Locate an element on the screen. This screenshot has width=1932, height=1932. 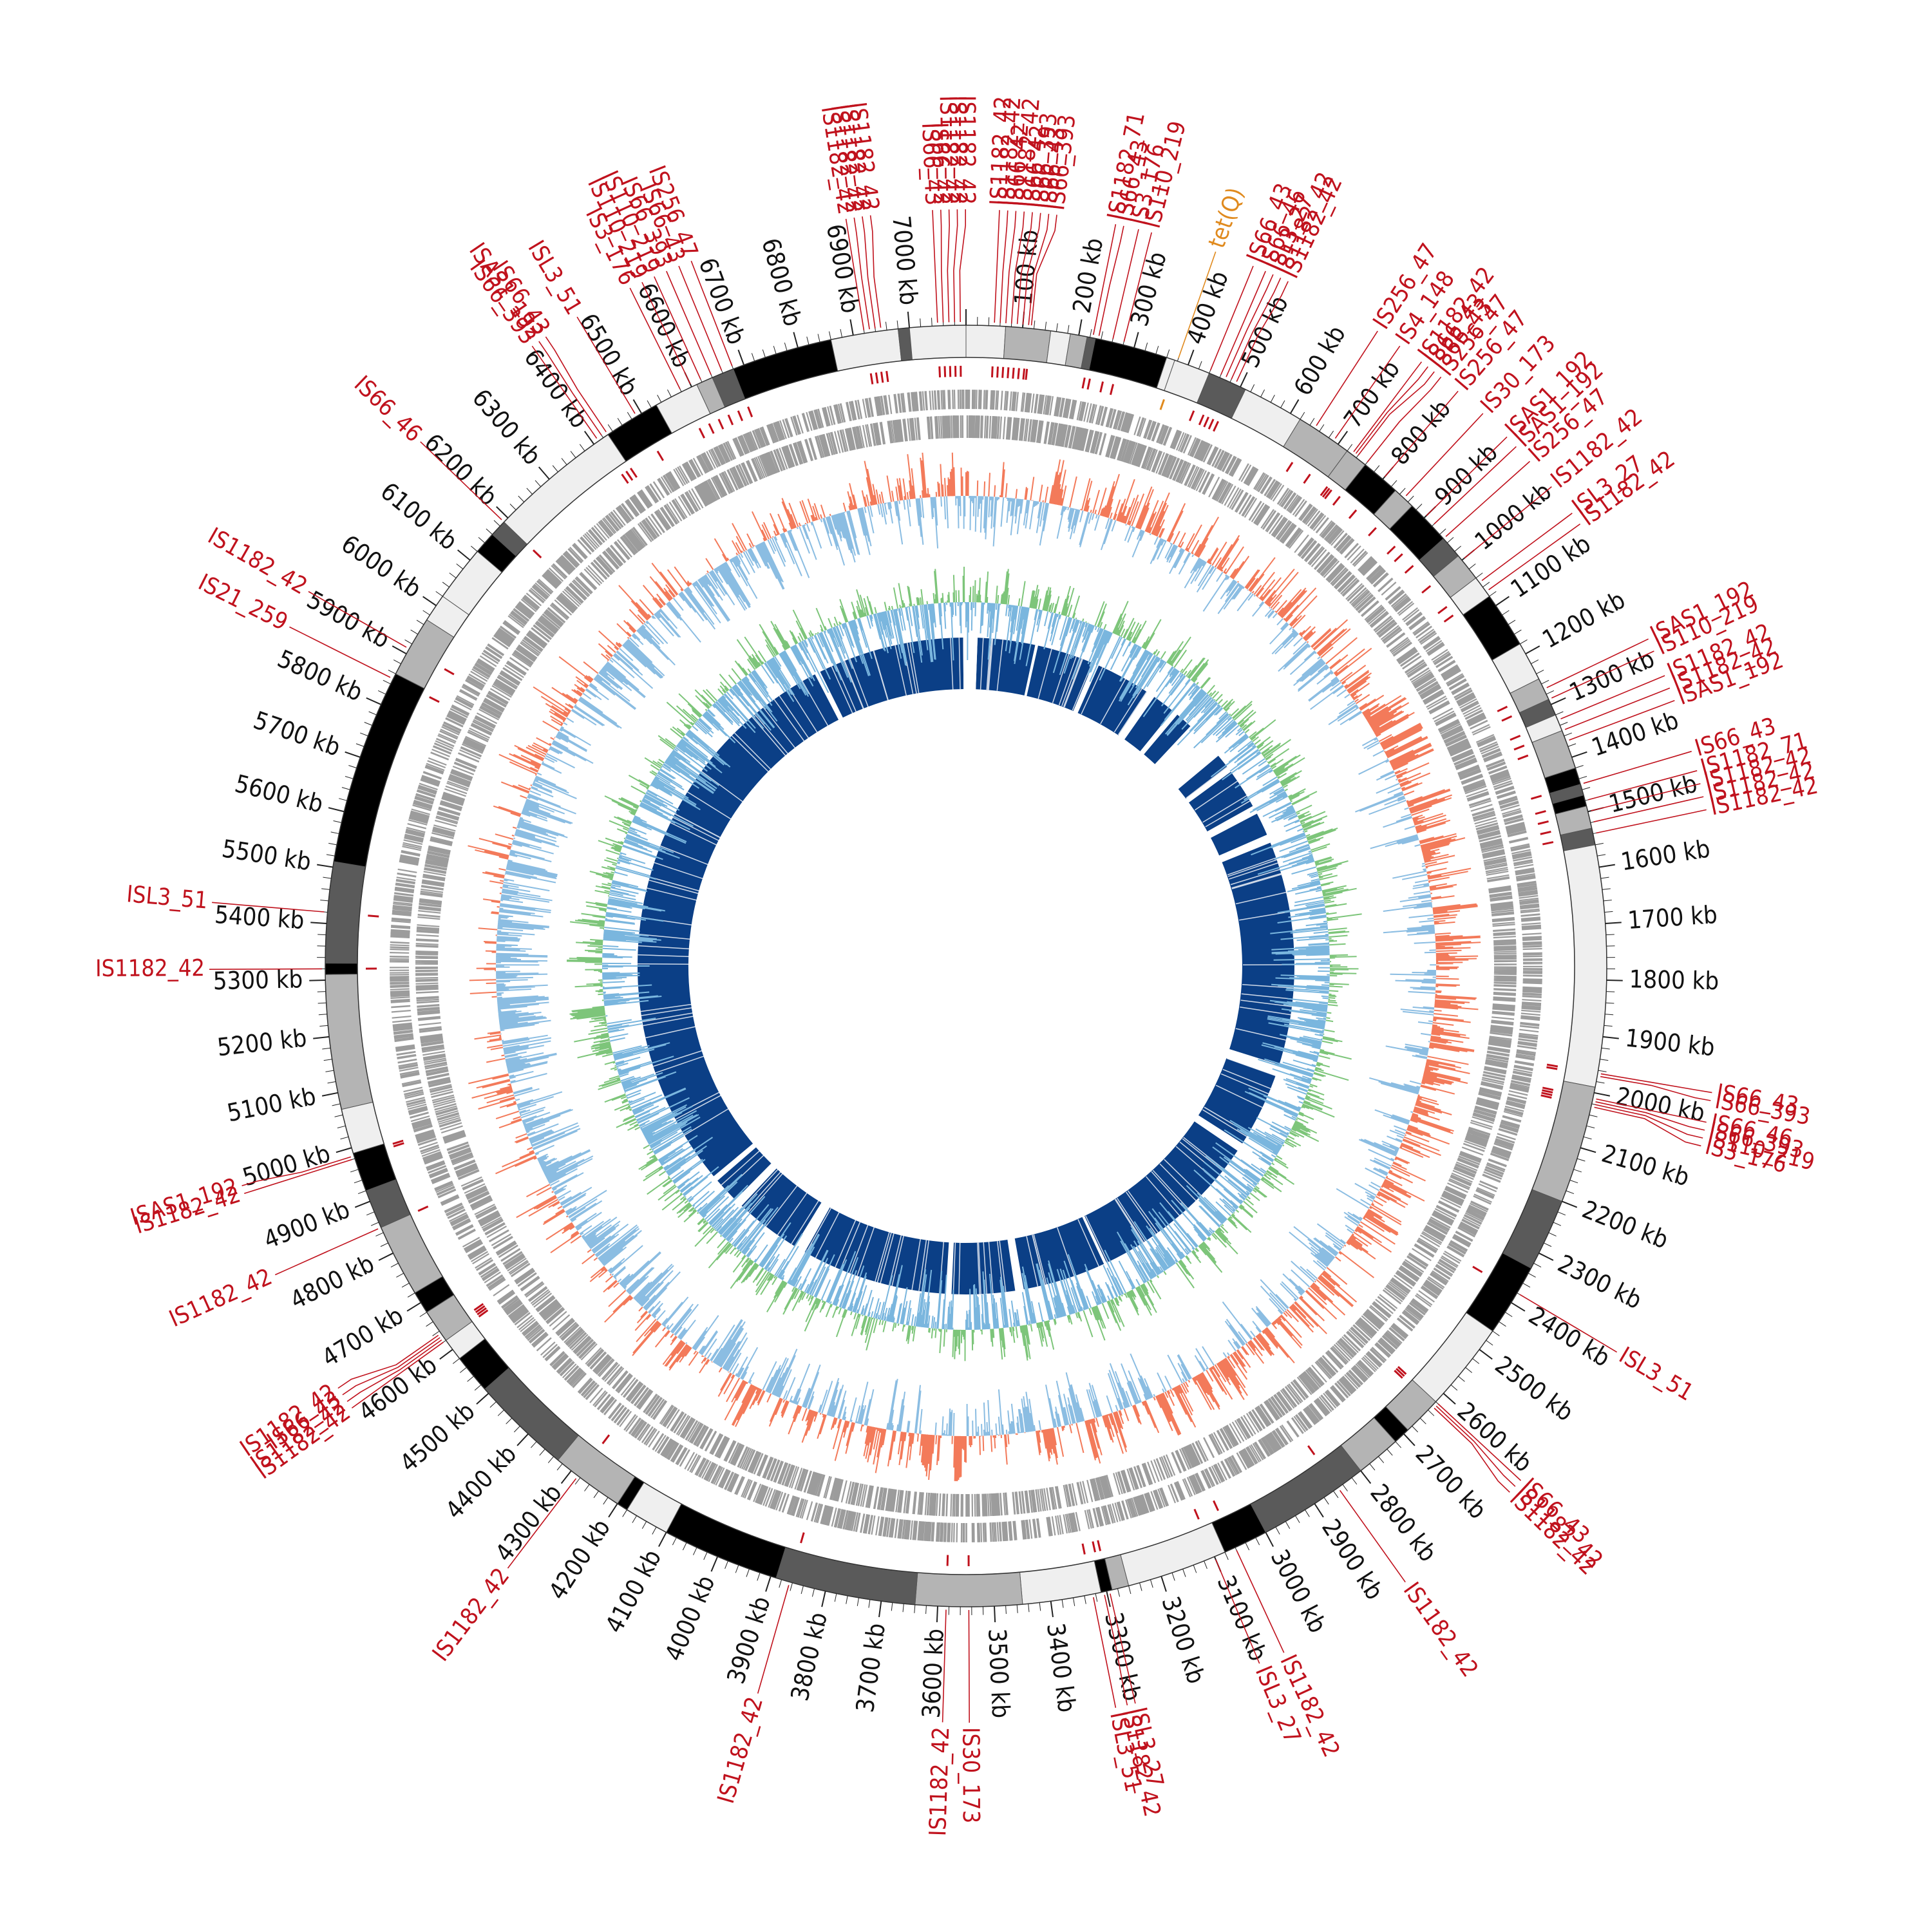
tick-label: 5600 kb is located at coordinates (279, 793).